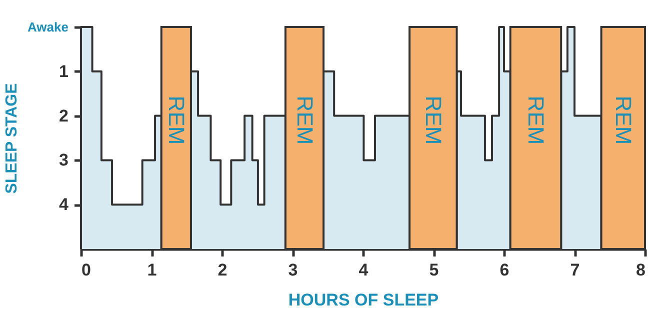  I want to click on x-tick-label: 2, so click(223, 270).